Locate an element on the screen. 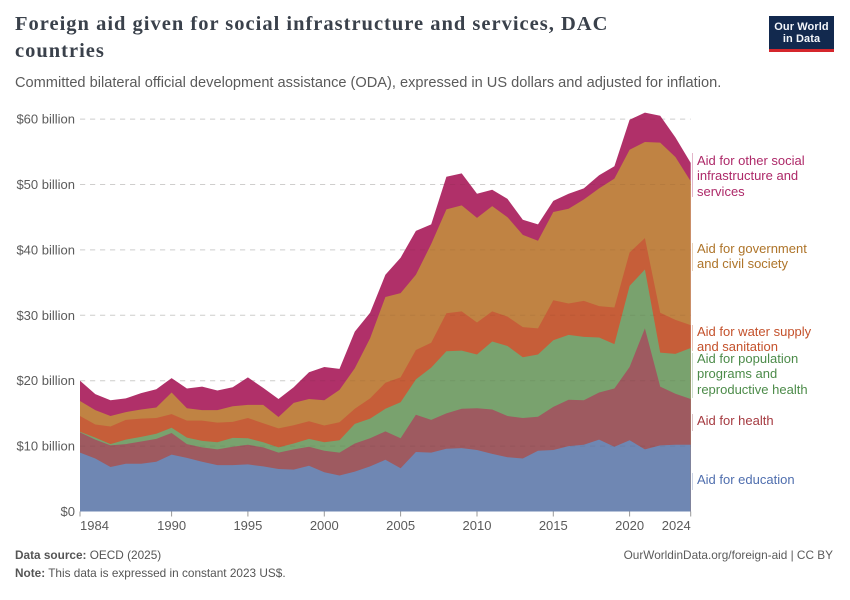  svg-text: $10 billion is located at coordinates (45, 446).